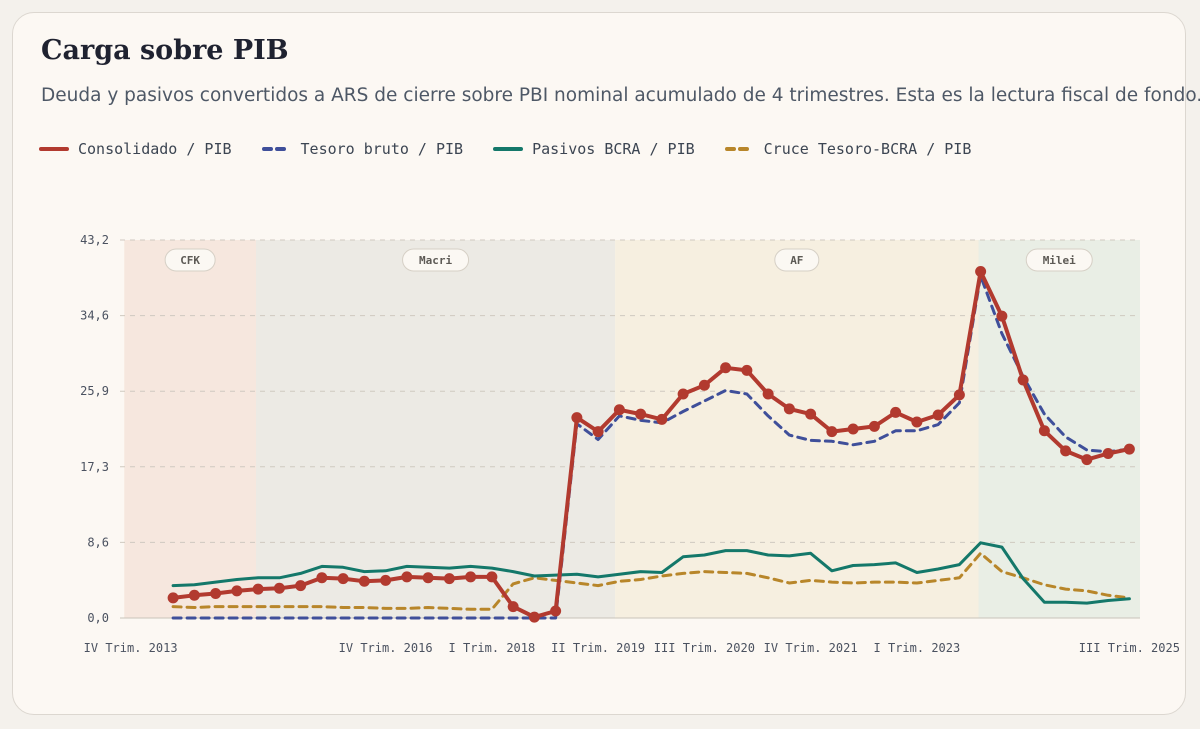 This screenshot has height=729, width=1200. What do you see at coordinates (1129, 648) in the screenshot?
I see `x-tick-label: III Trim. 2025` at bounding box center [1129, 648].